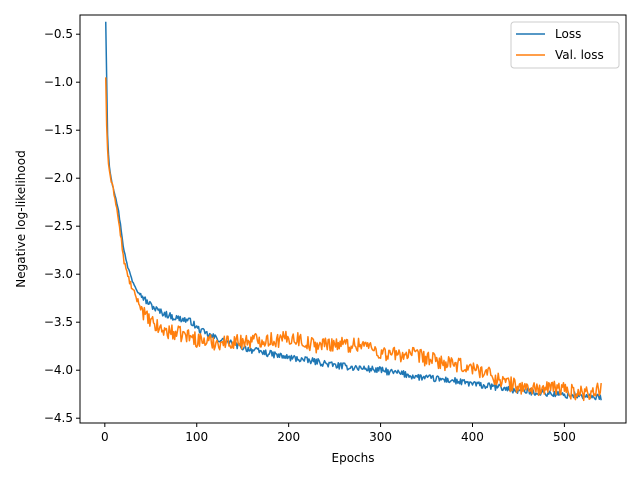 This screenshot has height=480, width=640. What do you see at coordinates (21, 218) in the screenshot?
I see `y-axis-label: Negative log-likelihood` at bounding box center [21, 218].